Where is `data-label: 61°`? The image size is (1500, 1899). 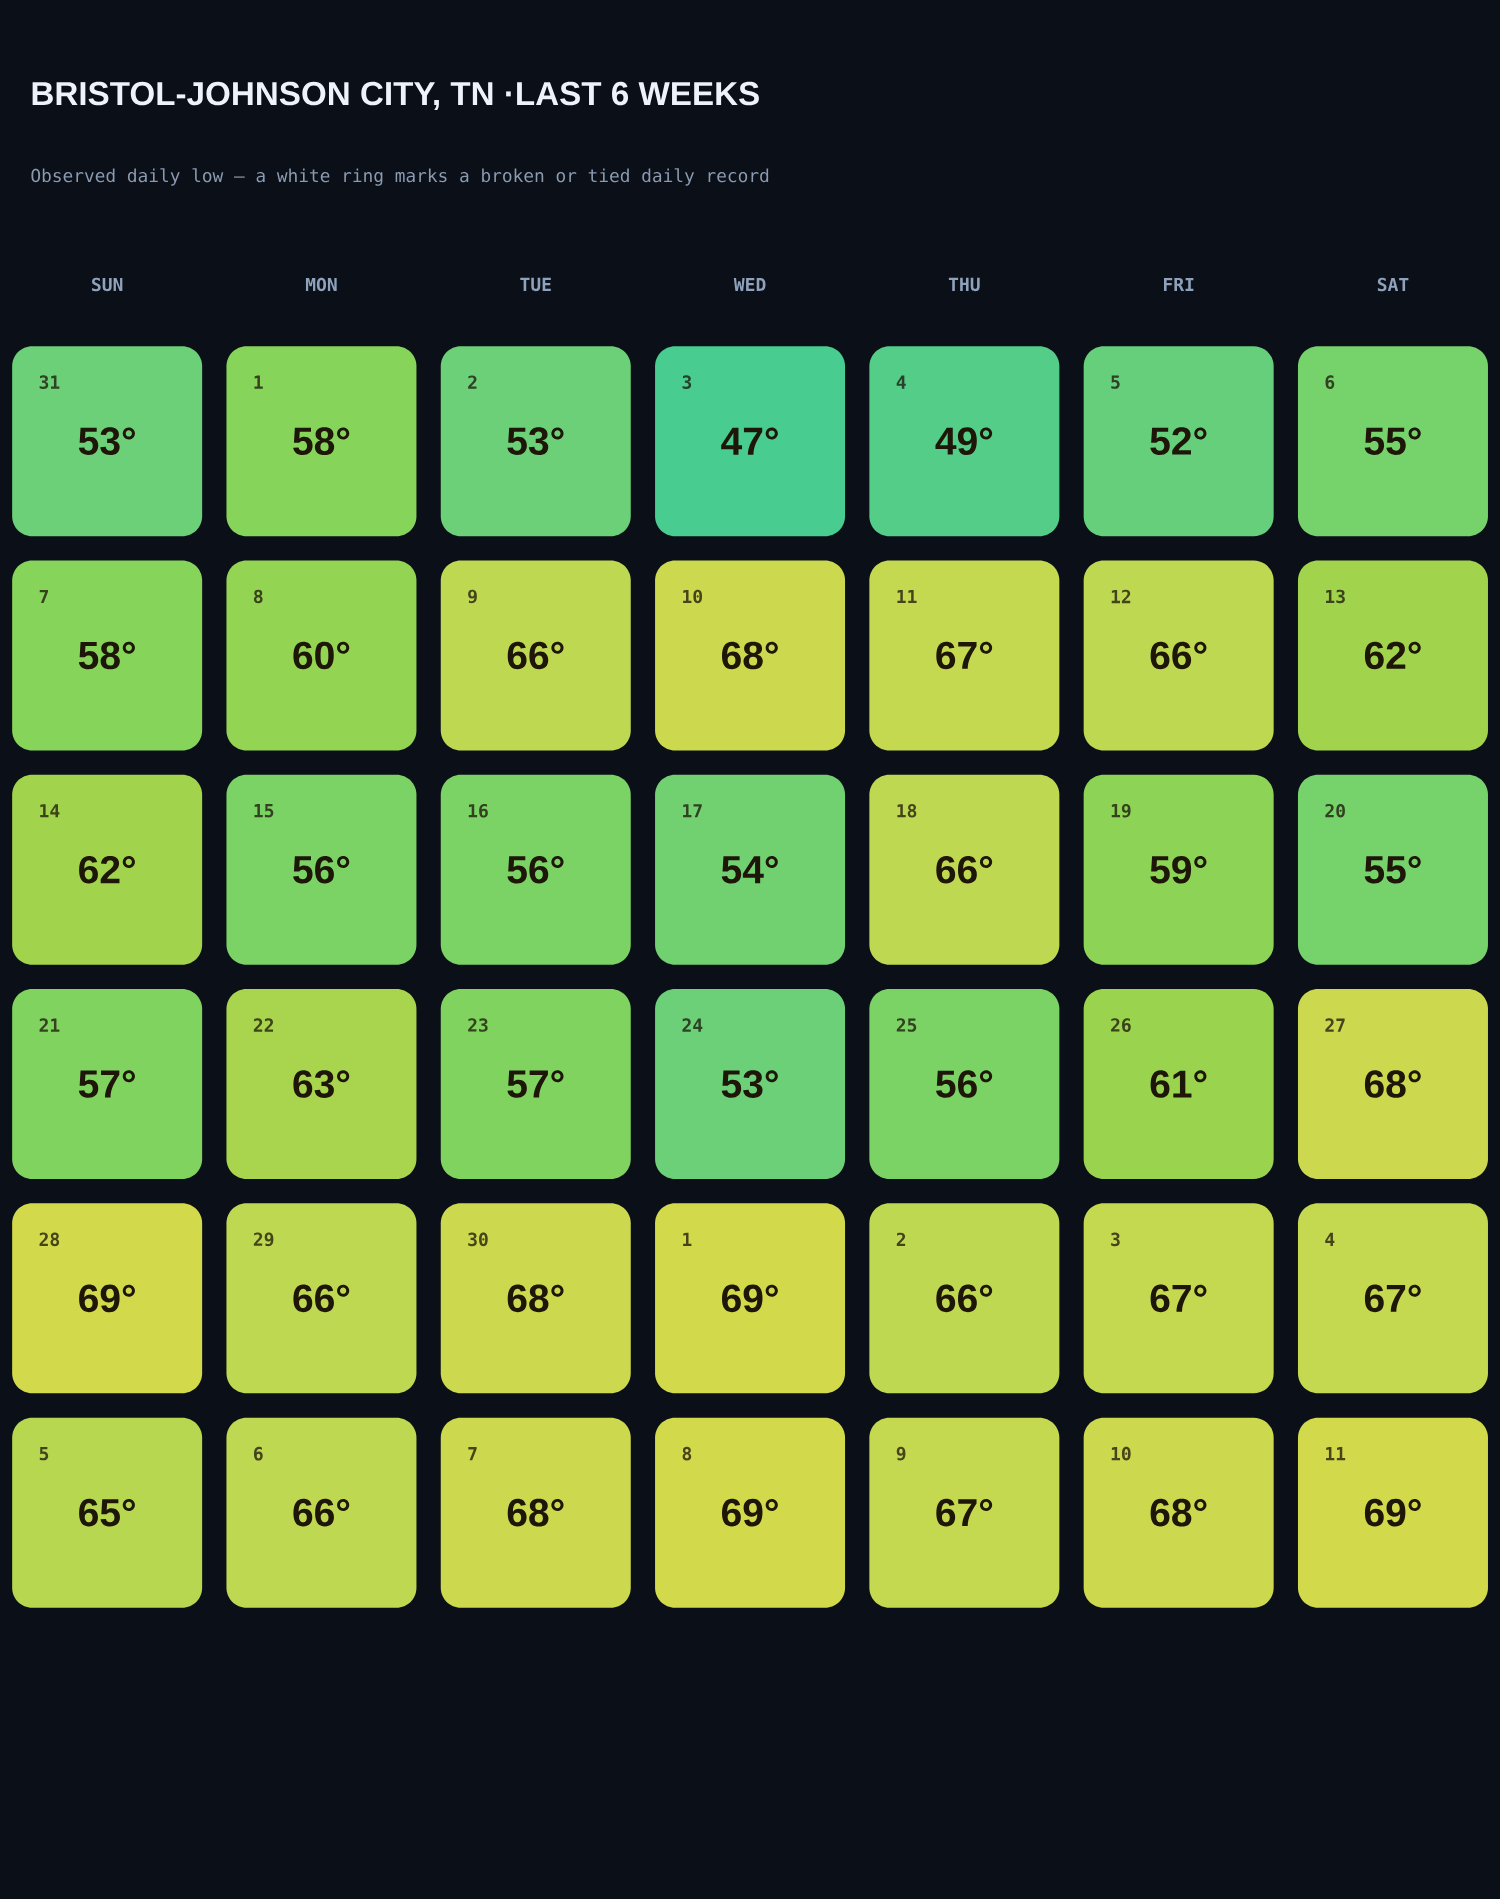 data-label: 61° is located at coordinates (1178, 1084).